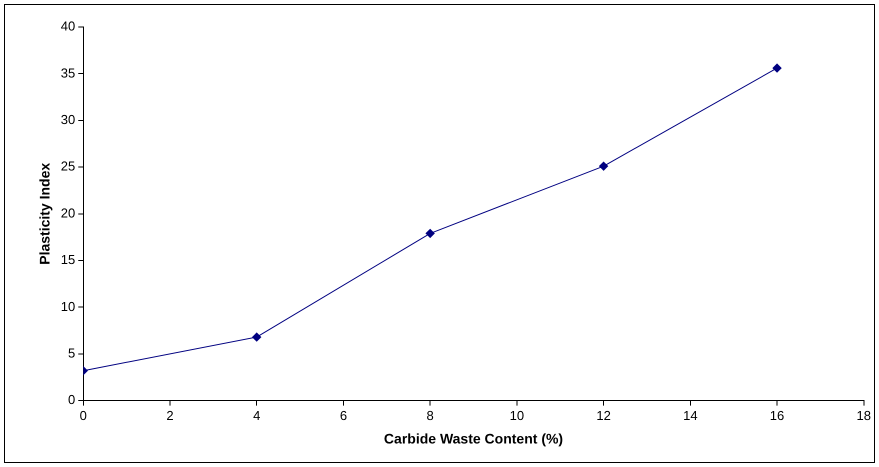  What do you see at coordinates (517, 415) in the screenshot?
I see `x-tick-label: 10` at bounding box center [517, 415].